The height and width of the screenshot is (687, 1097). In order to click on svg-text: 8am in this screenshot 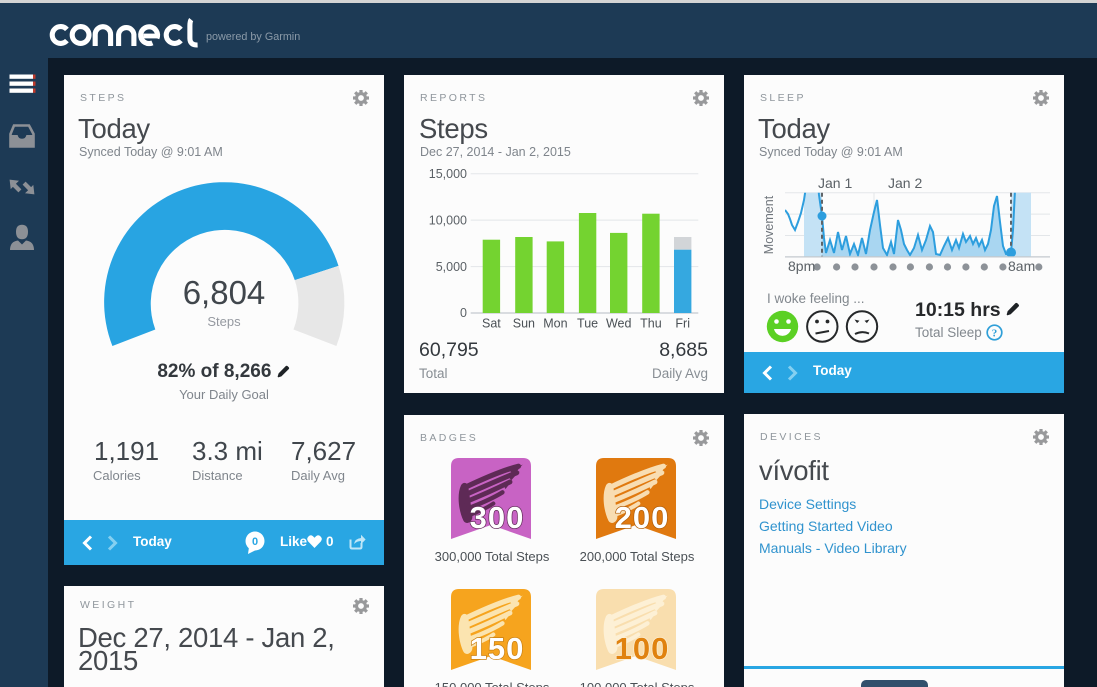, I will do `click(1021, 266)`.